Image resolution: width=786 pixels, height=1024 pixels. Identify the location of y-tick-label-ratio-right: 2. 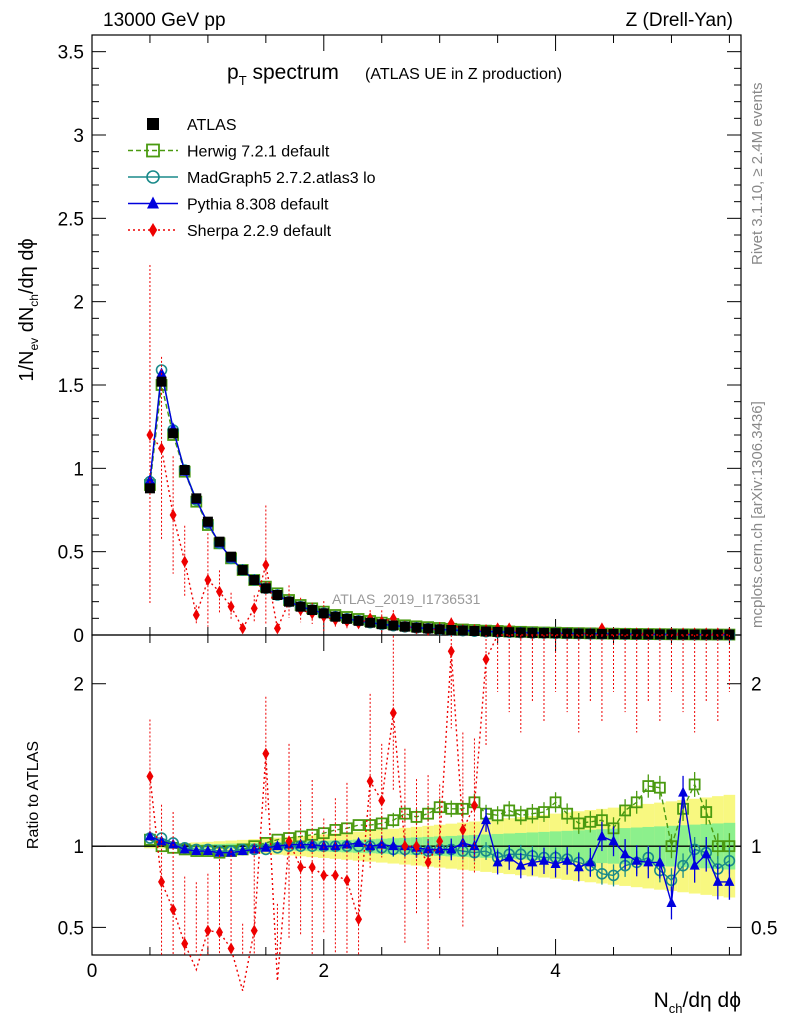
(756, 685).